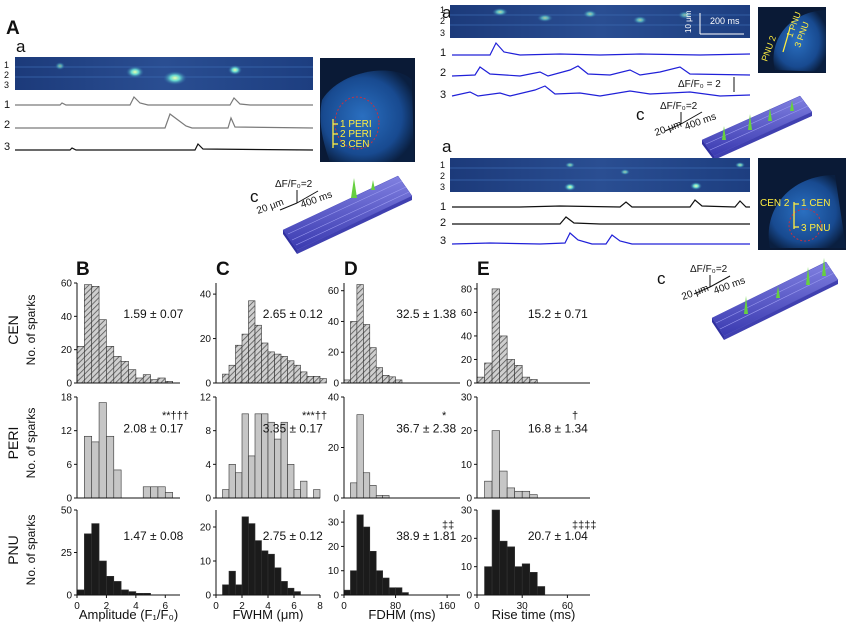  What do you see at coordinates (725, 21) in the screenshot?
I see `scalebar-ms: 200 ms` at bounding box center [725, 21].